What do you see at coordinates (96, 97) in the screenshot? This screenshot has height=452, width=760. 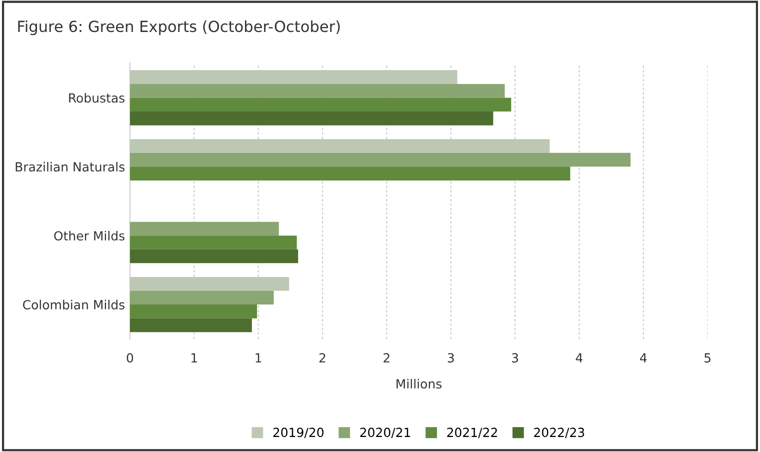 I see `y-tick-label: Robustas` at bounding box center [96, 97].